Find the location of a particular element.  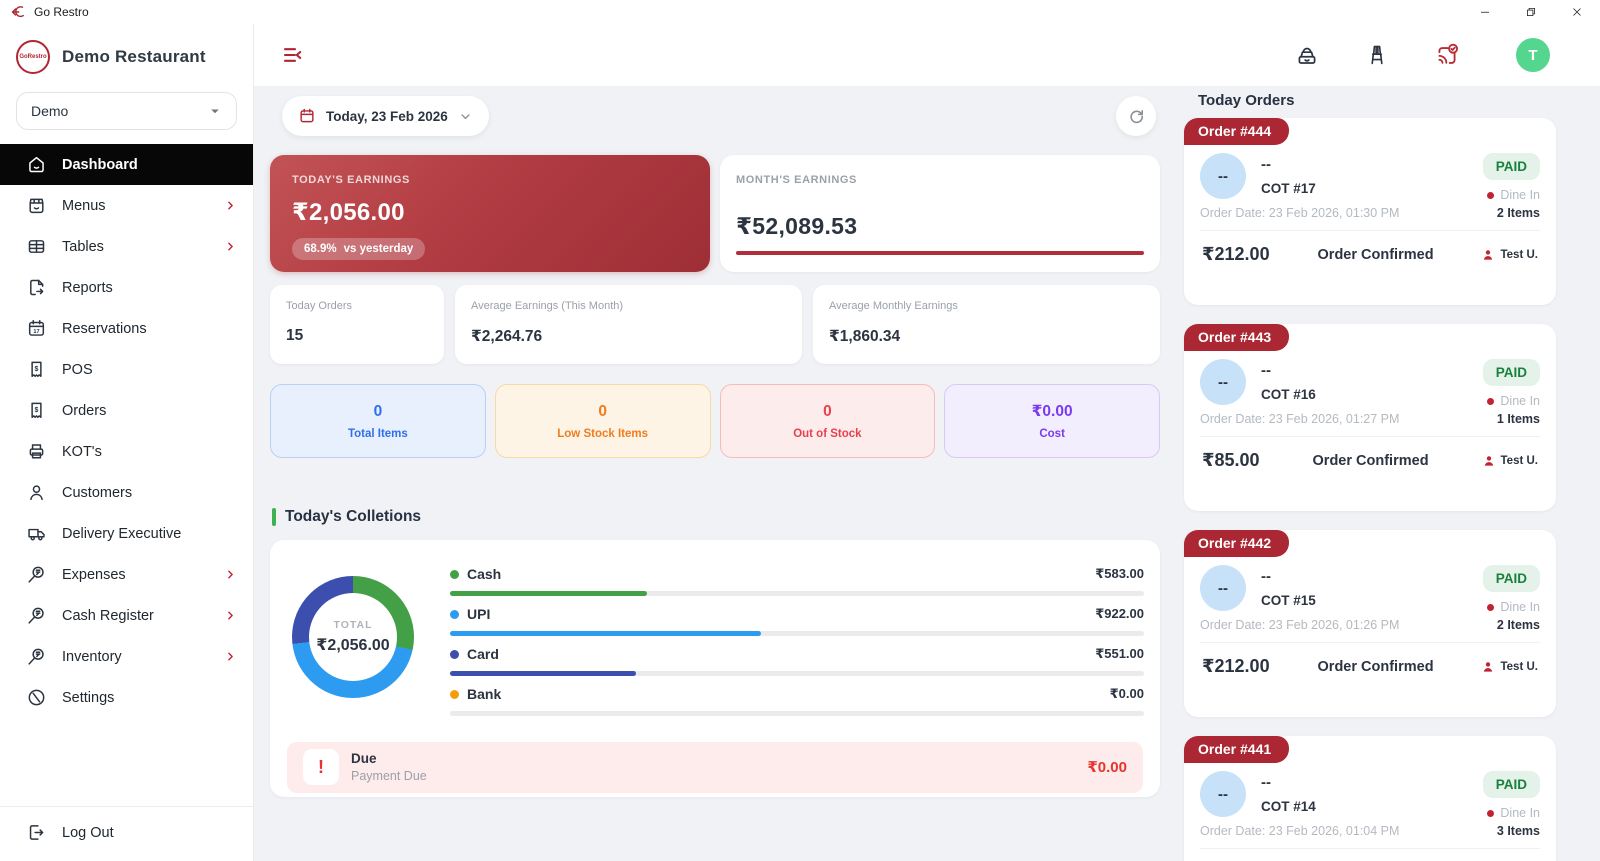

todays-earnings-title: TODAY'S EARNINGS is located at coordinates (351, 180).